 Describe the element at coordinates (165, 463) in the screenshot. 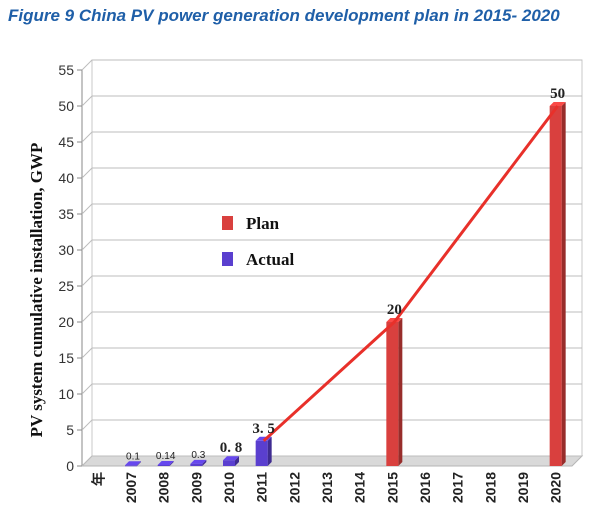

I see `bar-actual-2008` at that location.